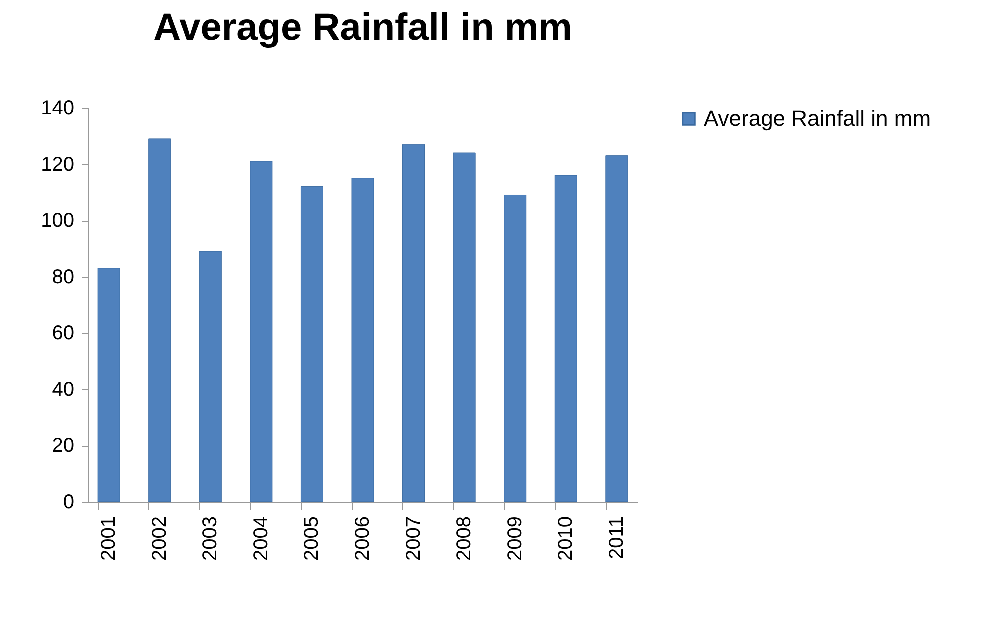 This screenshot has width=989, height=623. What do you see at coordinates (63, 277) in the screenshot?
I see `y-tick-label: 80` at bounding box center [63, 277].